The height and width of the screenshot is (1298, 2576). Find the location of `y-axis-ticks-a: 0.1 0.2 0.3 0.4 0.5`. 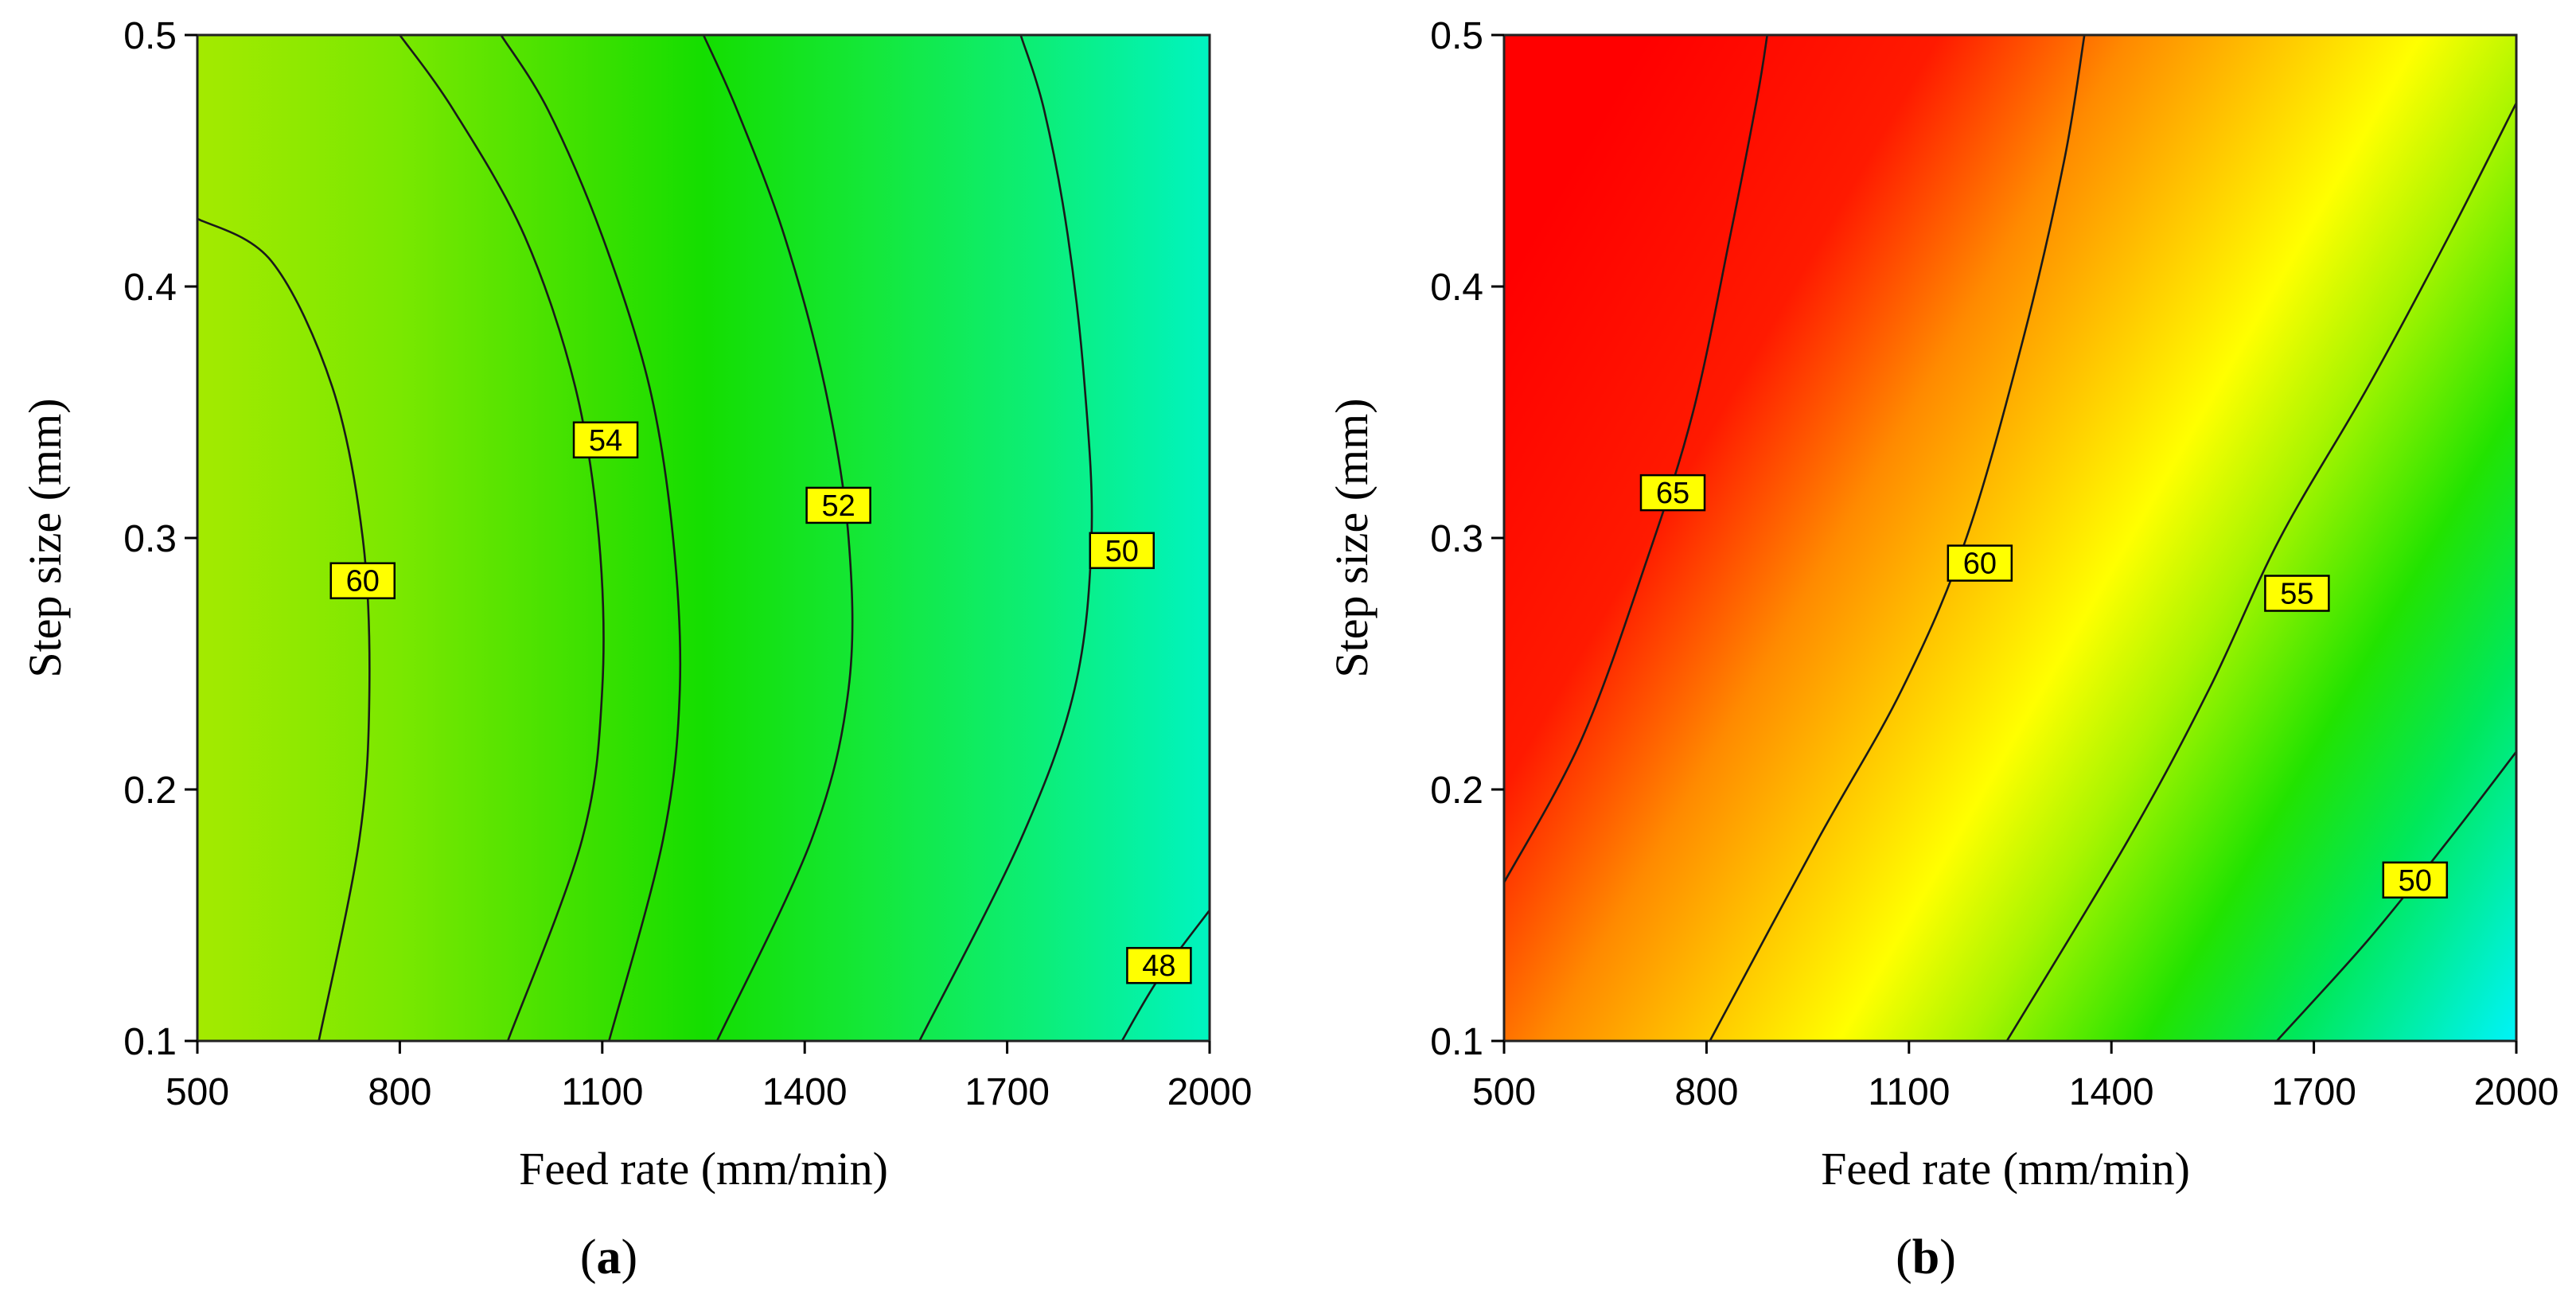

y-axis-ticks-a: 0.1 0.2 0.3 0.4 0.5 is located at coordinates (160, 539).